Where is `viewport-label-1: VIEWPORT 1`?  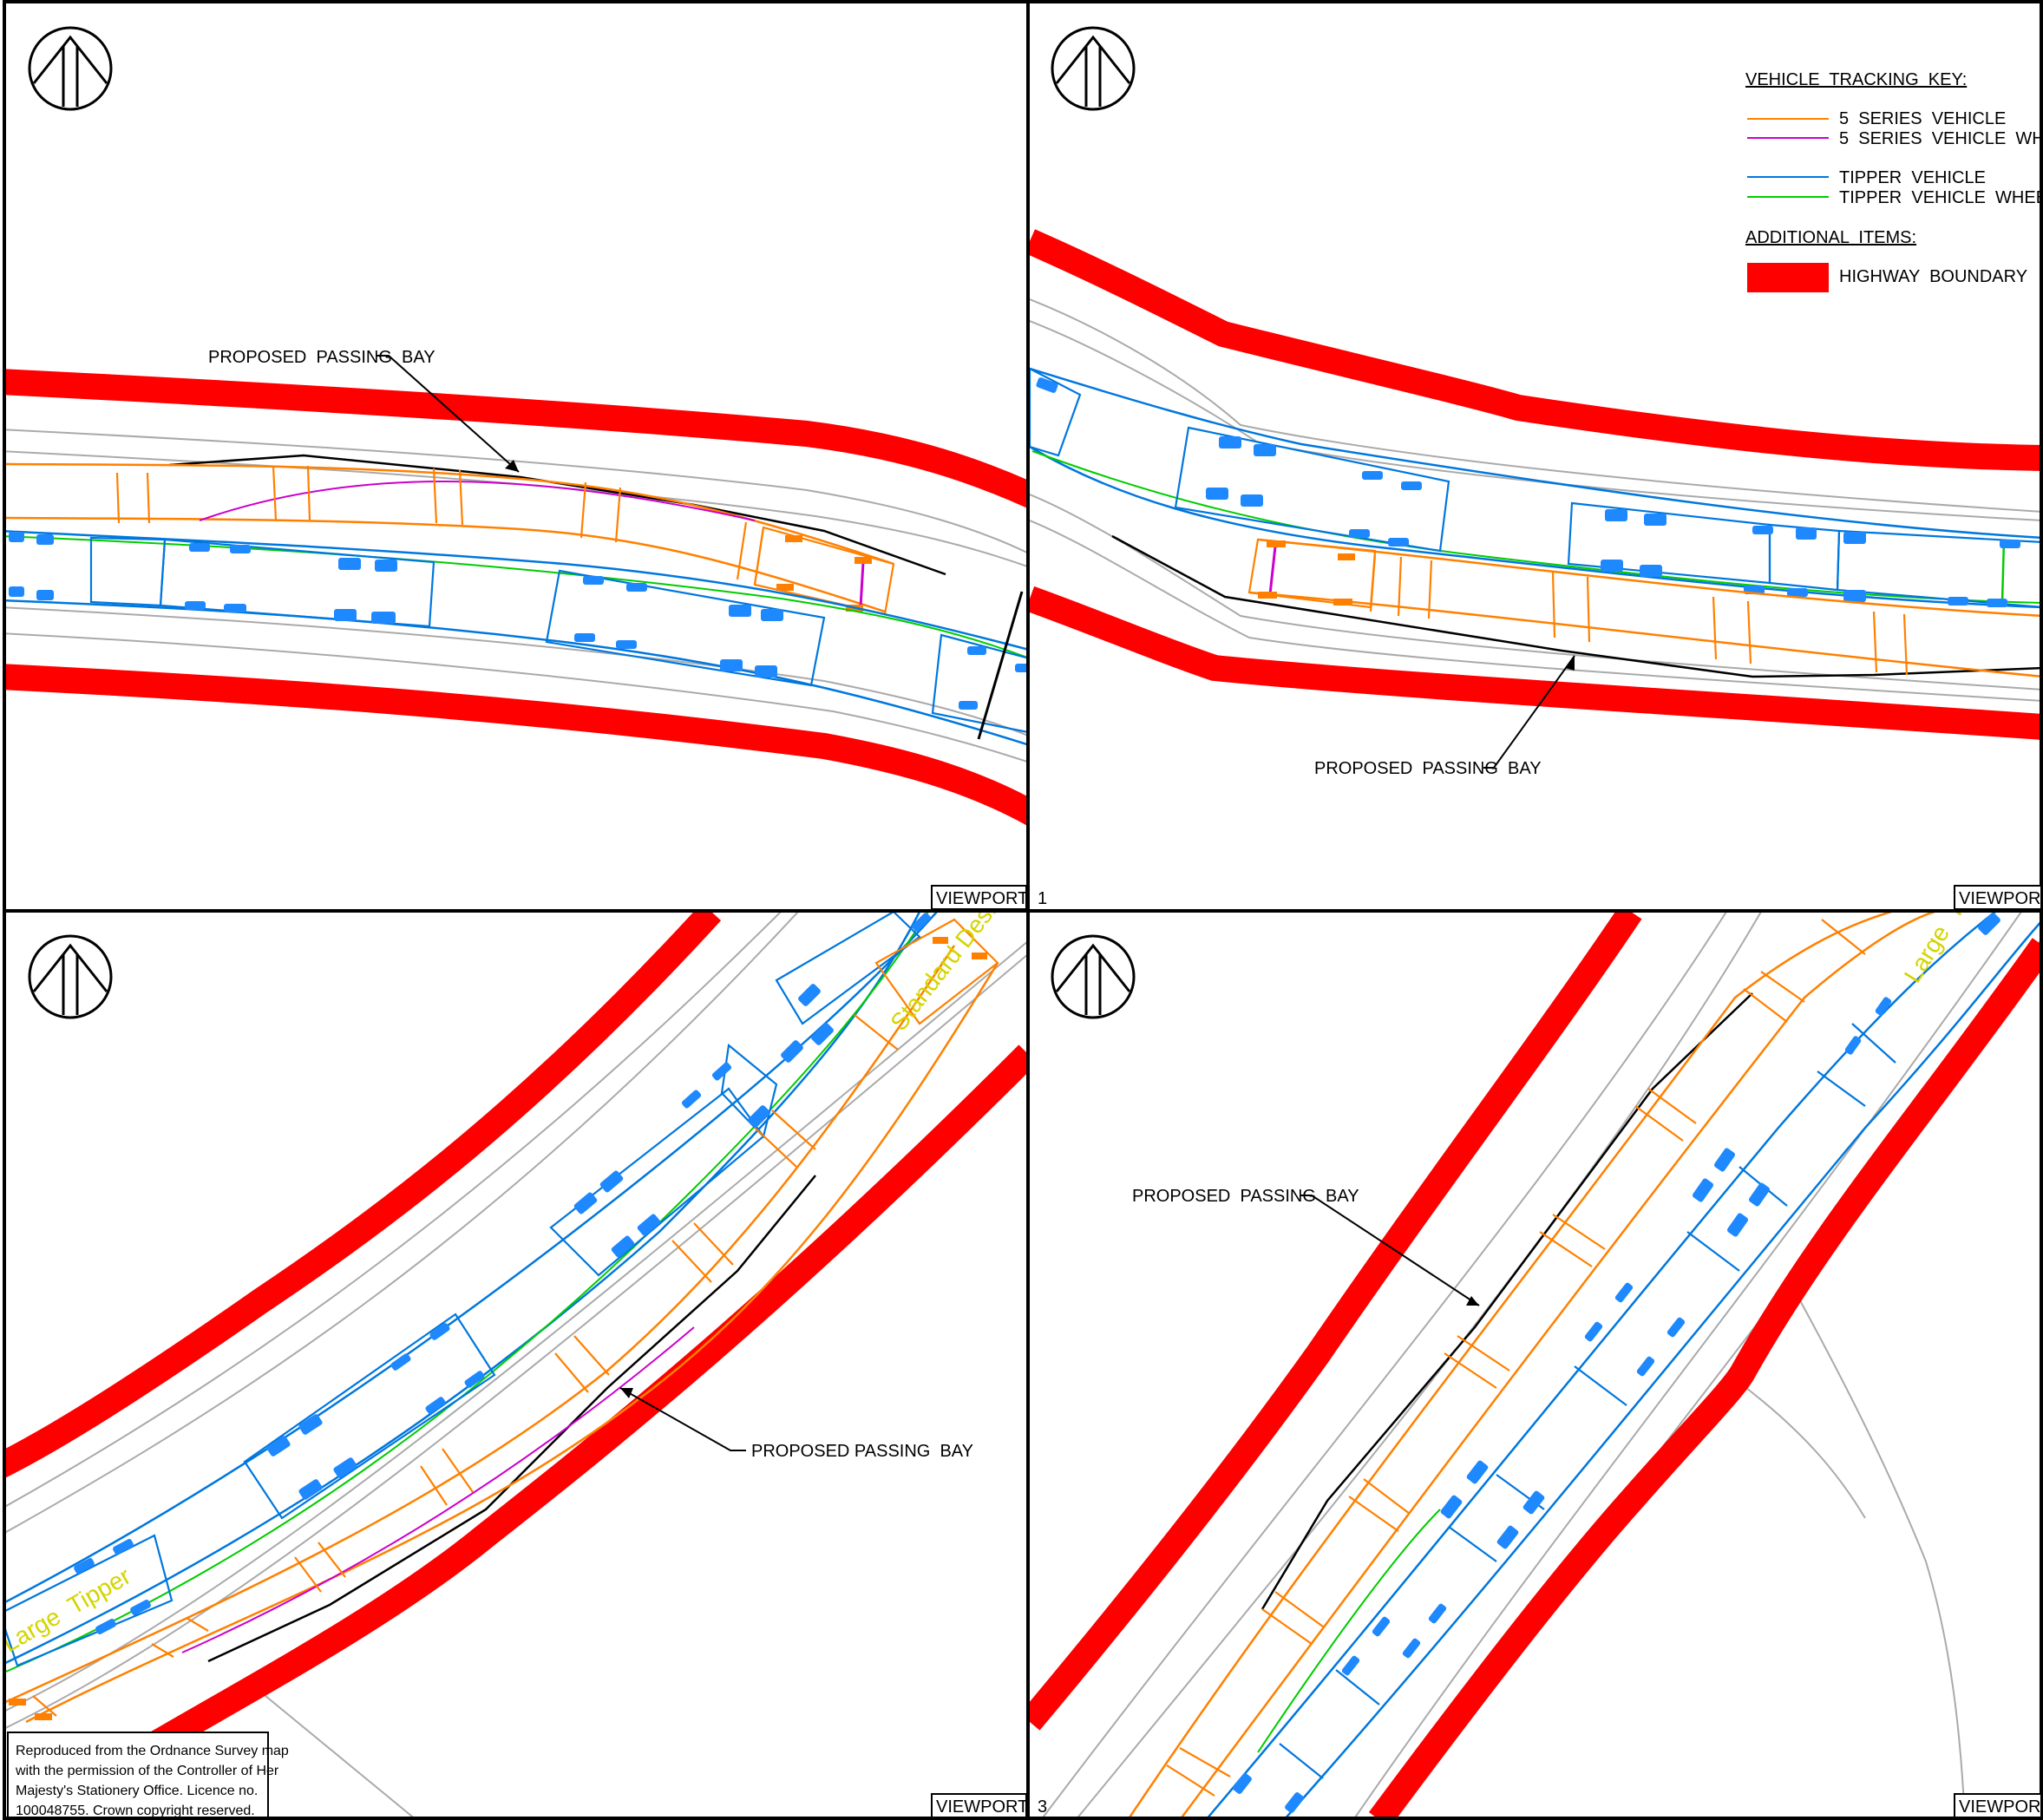
viewport-label-1: VIEWPORT 1 is located at coordinates (989, 897).